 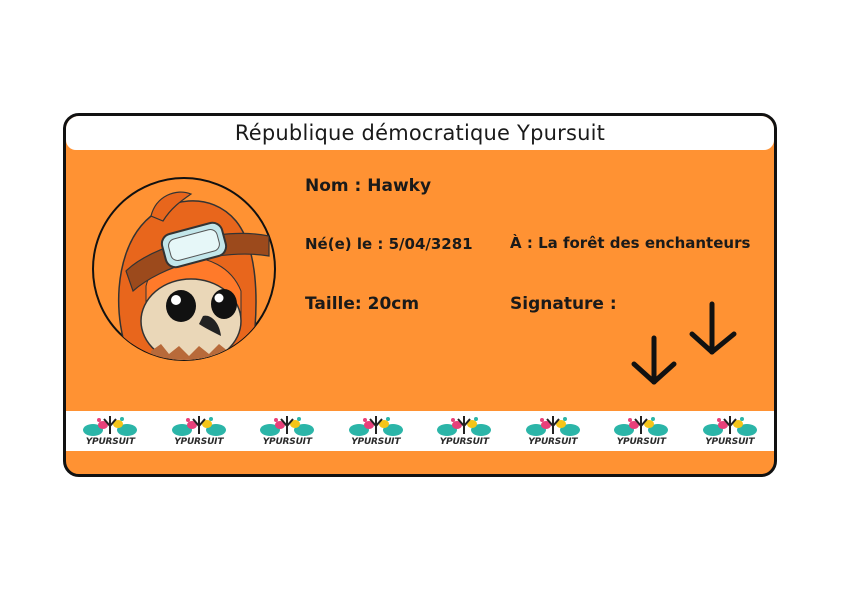 What do you see at coordinates (399, 186) in the screenshot?
I see `nom-value: Hawky` at bounding box center [399, 186].